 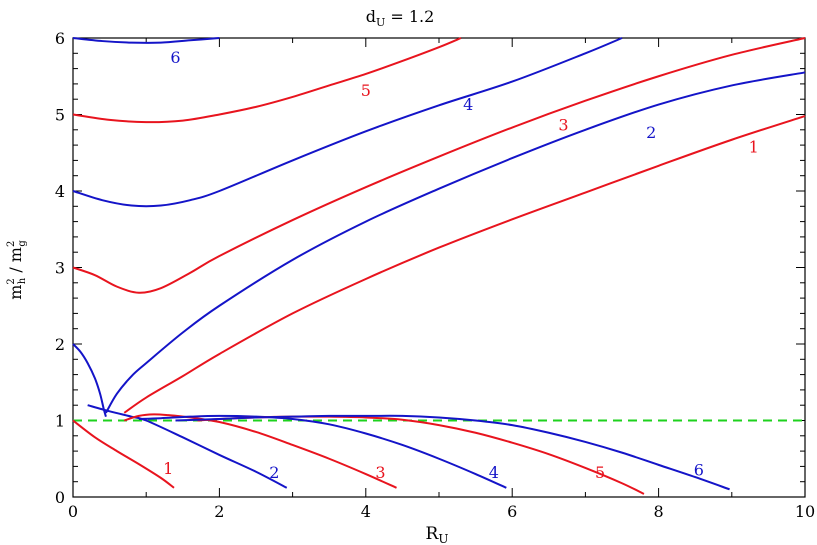 I want to click on y-axis-label-sep: /, so click(x=15, y=270).